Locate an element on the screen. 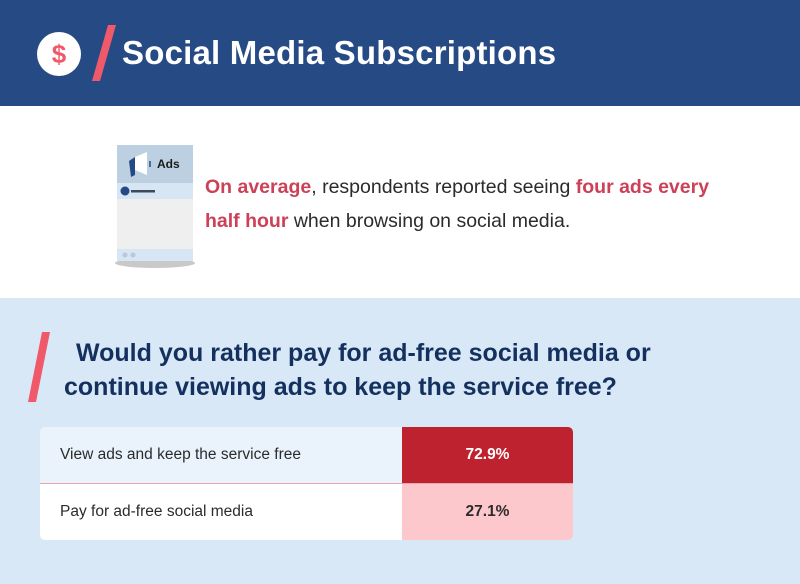  page-title: Social Media Subscriptions is located at coordinates (339, 52).